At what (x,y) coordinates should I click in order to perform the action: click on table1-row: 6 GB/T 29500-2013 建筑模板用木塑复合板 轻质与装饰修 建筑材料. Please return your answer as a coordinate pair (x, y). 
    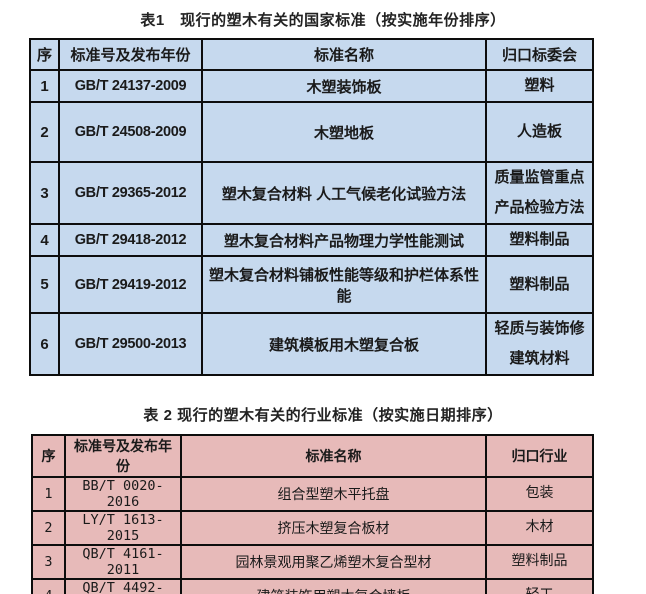
    Looking at the image, I should click on (311, 344).